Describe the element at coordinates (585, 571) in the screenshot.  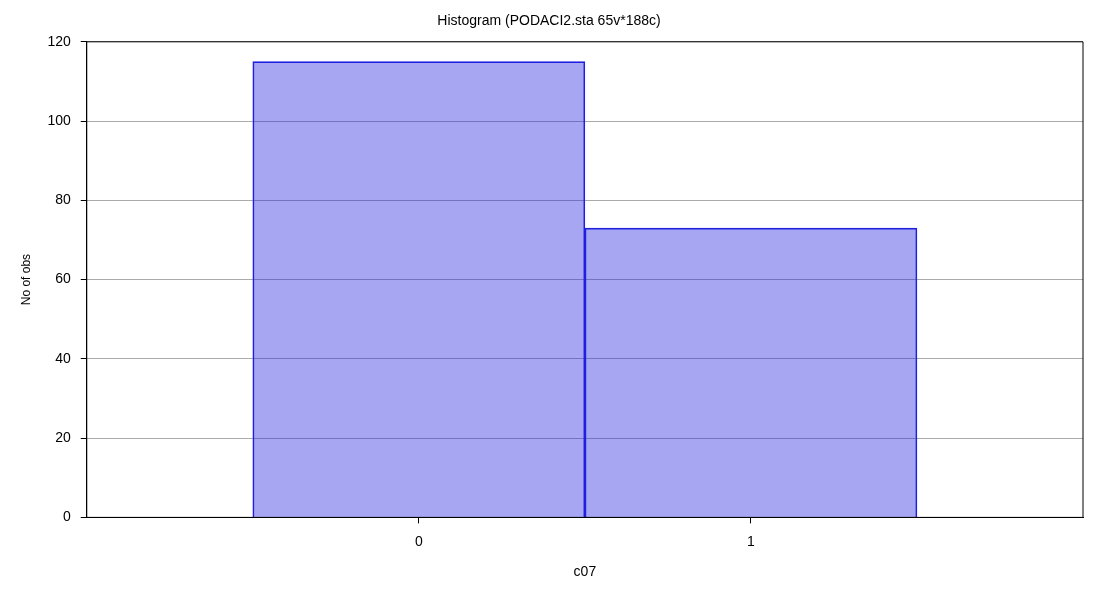
I see `x-axis-title: c07` at that location.